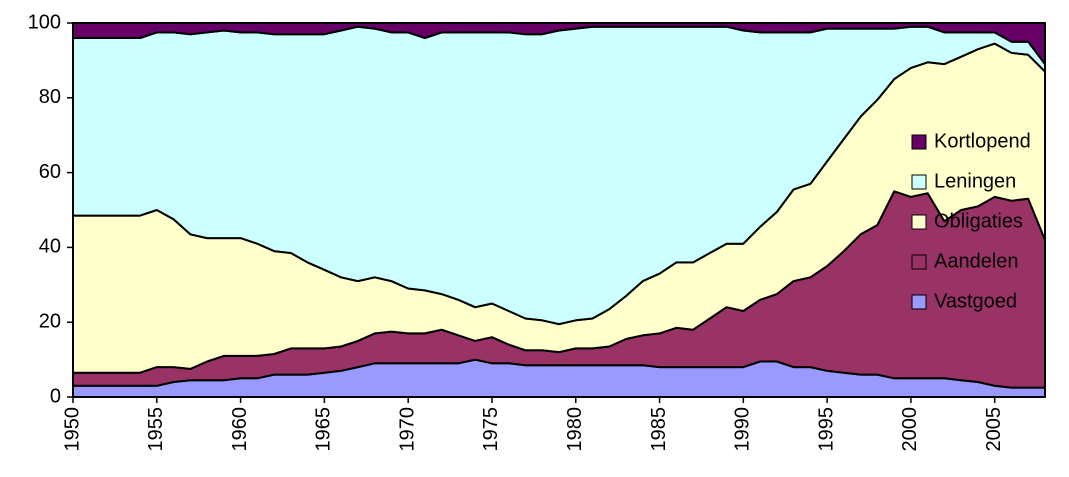  Describe the element at coordinates (659, 429) in the screenshot. I see `x-tick-label: 1985` at that location.